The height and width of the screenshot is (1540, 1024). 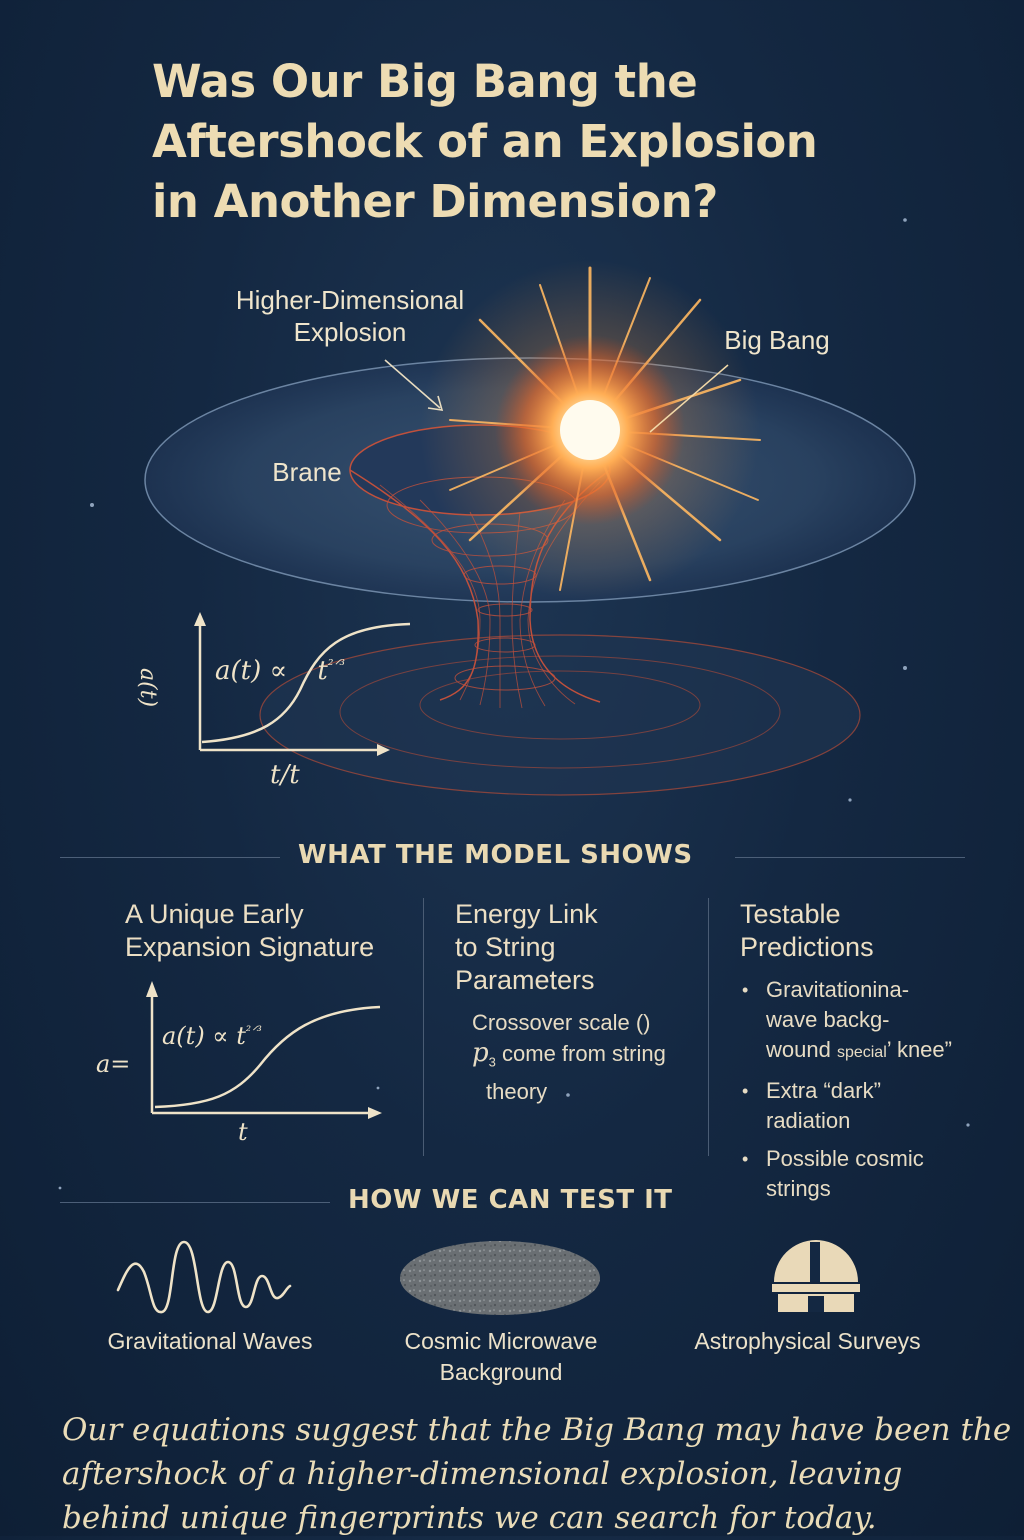 What do you see at coordinates (500, 1278) in the screenshot?
I see `cmb-ellipse-icon` at bounding box center [500, 1278].